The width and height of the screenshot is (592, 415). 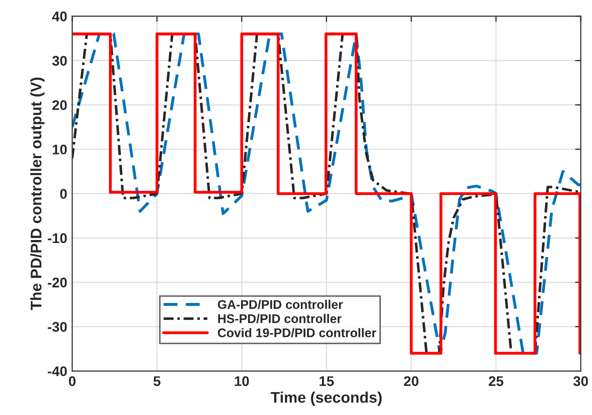 What do you see at coordinates (241, 381) in the screenshot?
I see `x-tick-label: 10` at bounding box center [241, 381].